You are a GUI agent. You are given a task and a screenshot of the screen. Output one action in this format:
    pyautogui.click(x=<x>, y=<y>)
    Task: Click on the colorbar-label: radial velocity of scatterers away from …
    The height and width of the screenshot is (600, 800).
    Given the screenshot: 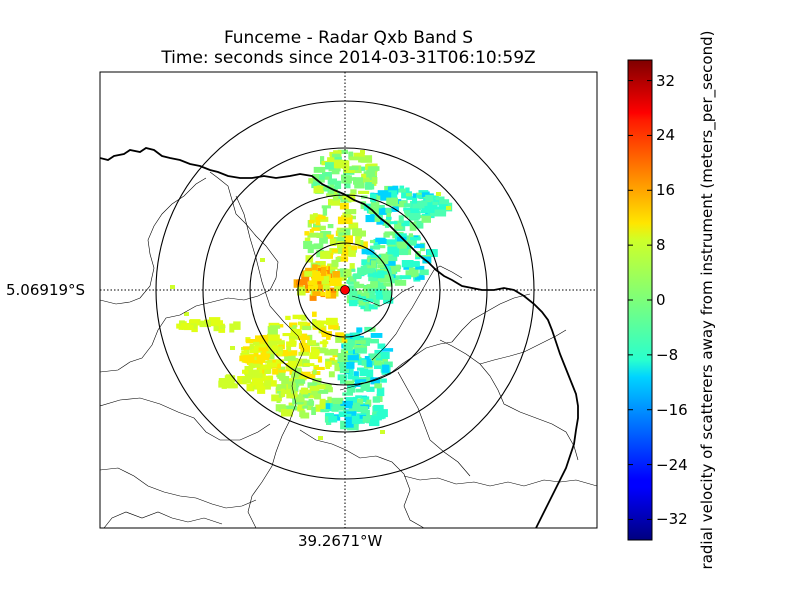 What is the action you would take?
    pyautogui.click(x=707, y=300)
    